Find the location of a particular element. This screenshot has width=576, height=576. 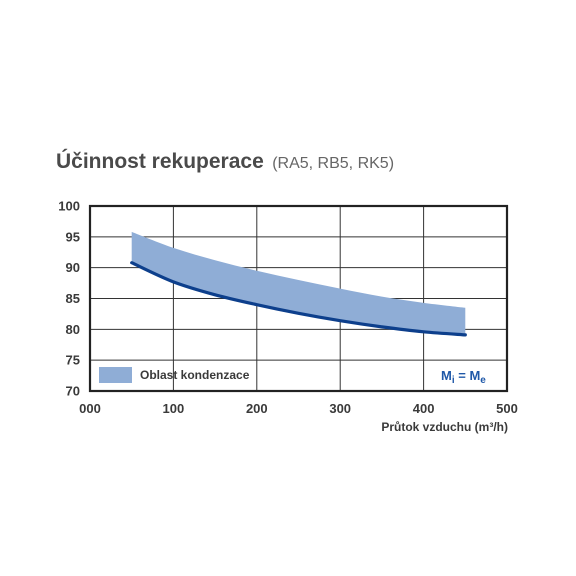

x-tick-label: 200 is located at coordinates (257, 408).